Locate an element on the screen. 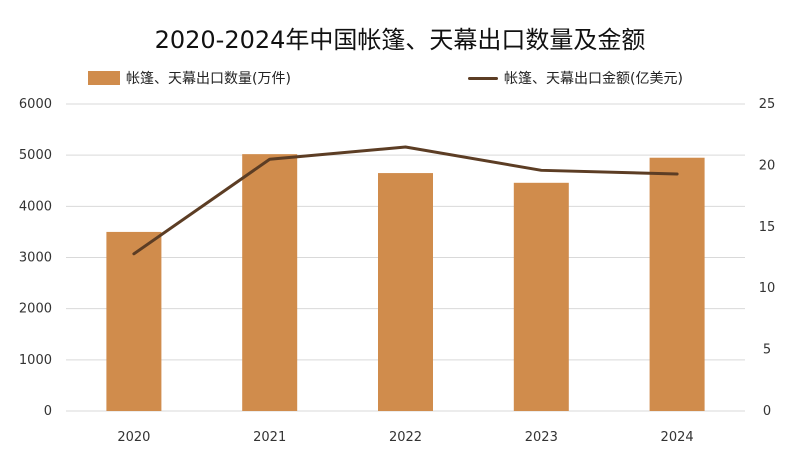 This screenshot has width=800, height=454. legend-swatch-line is located at coordinates (483, 78).